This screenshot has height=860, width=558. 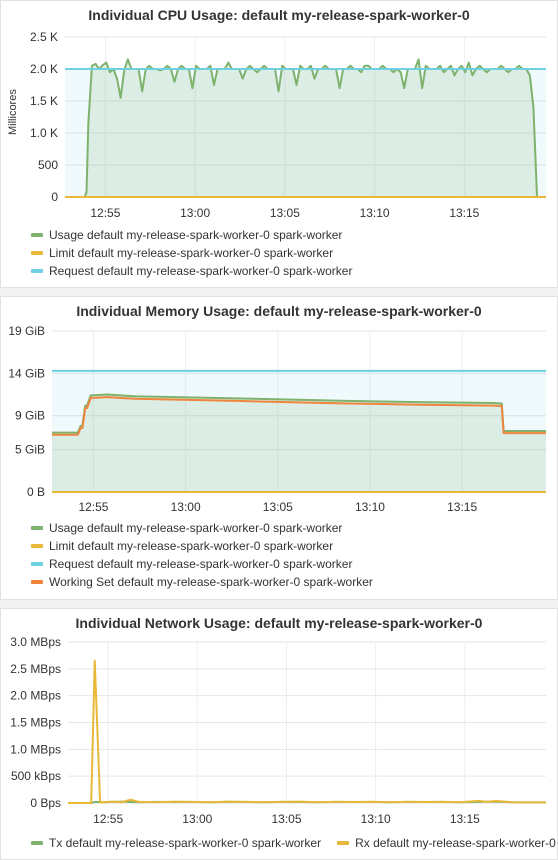 I want to click on y-tick-label: 2.0 K, so click(x=44, y=69).